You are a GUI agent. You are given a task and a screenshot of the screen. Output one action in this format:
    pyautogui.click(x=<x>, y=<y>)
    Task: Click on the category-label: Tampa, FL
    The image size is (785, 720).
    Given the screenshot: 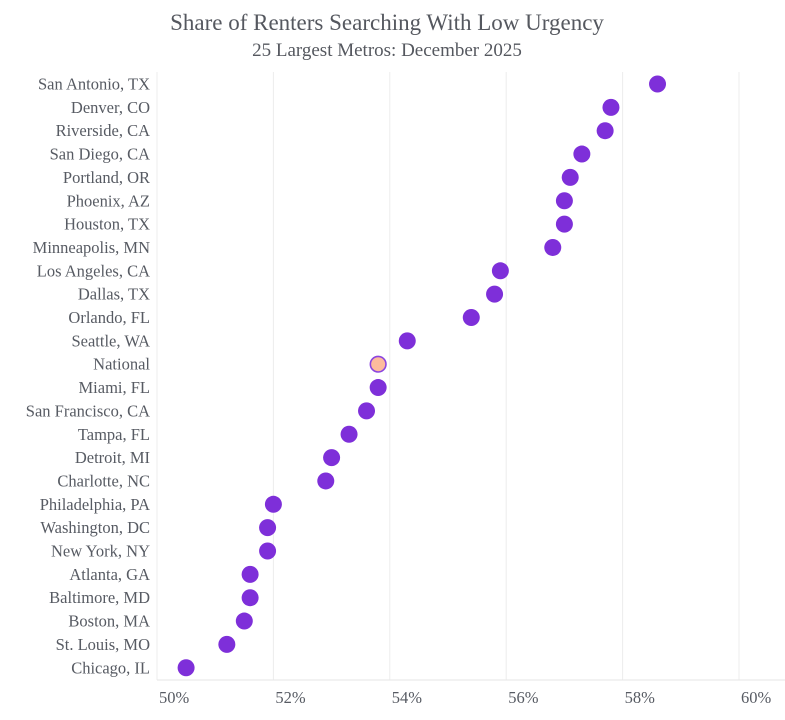 What is the action you would take?
    pyautogui.click(x=114, y=434)
    